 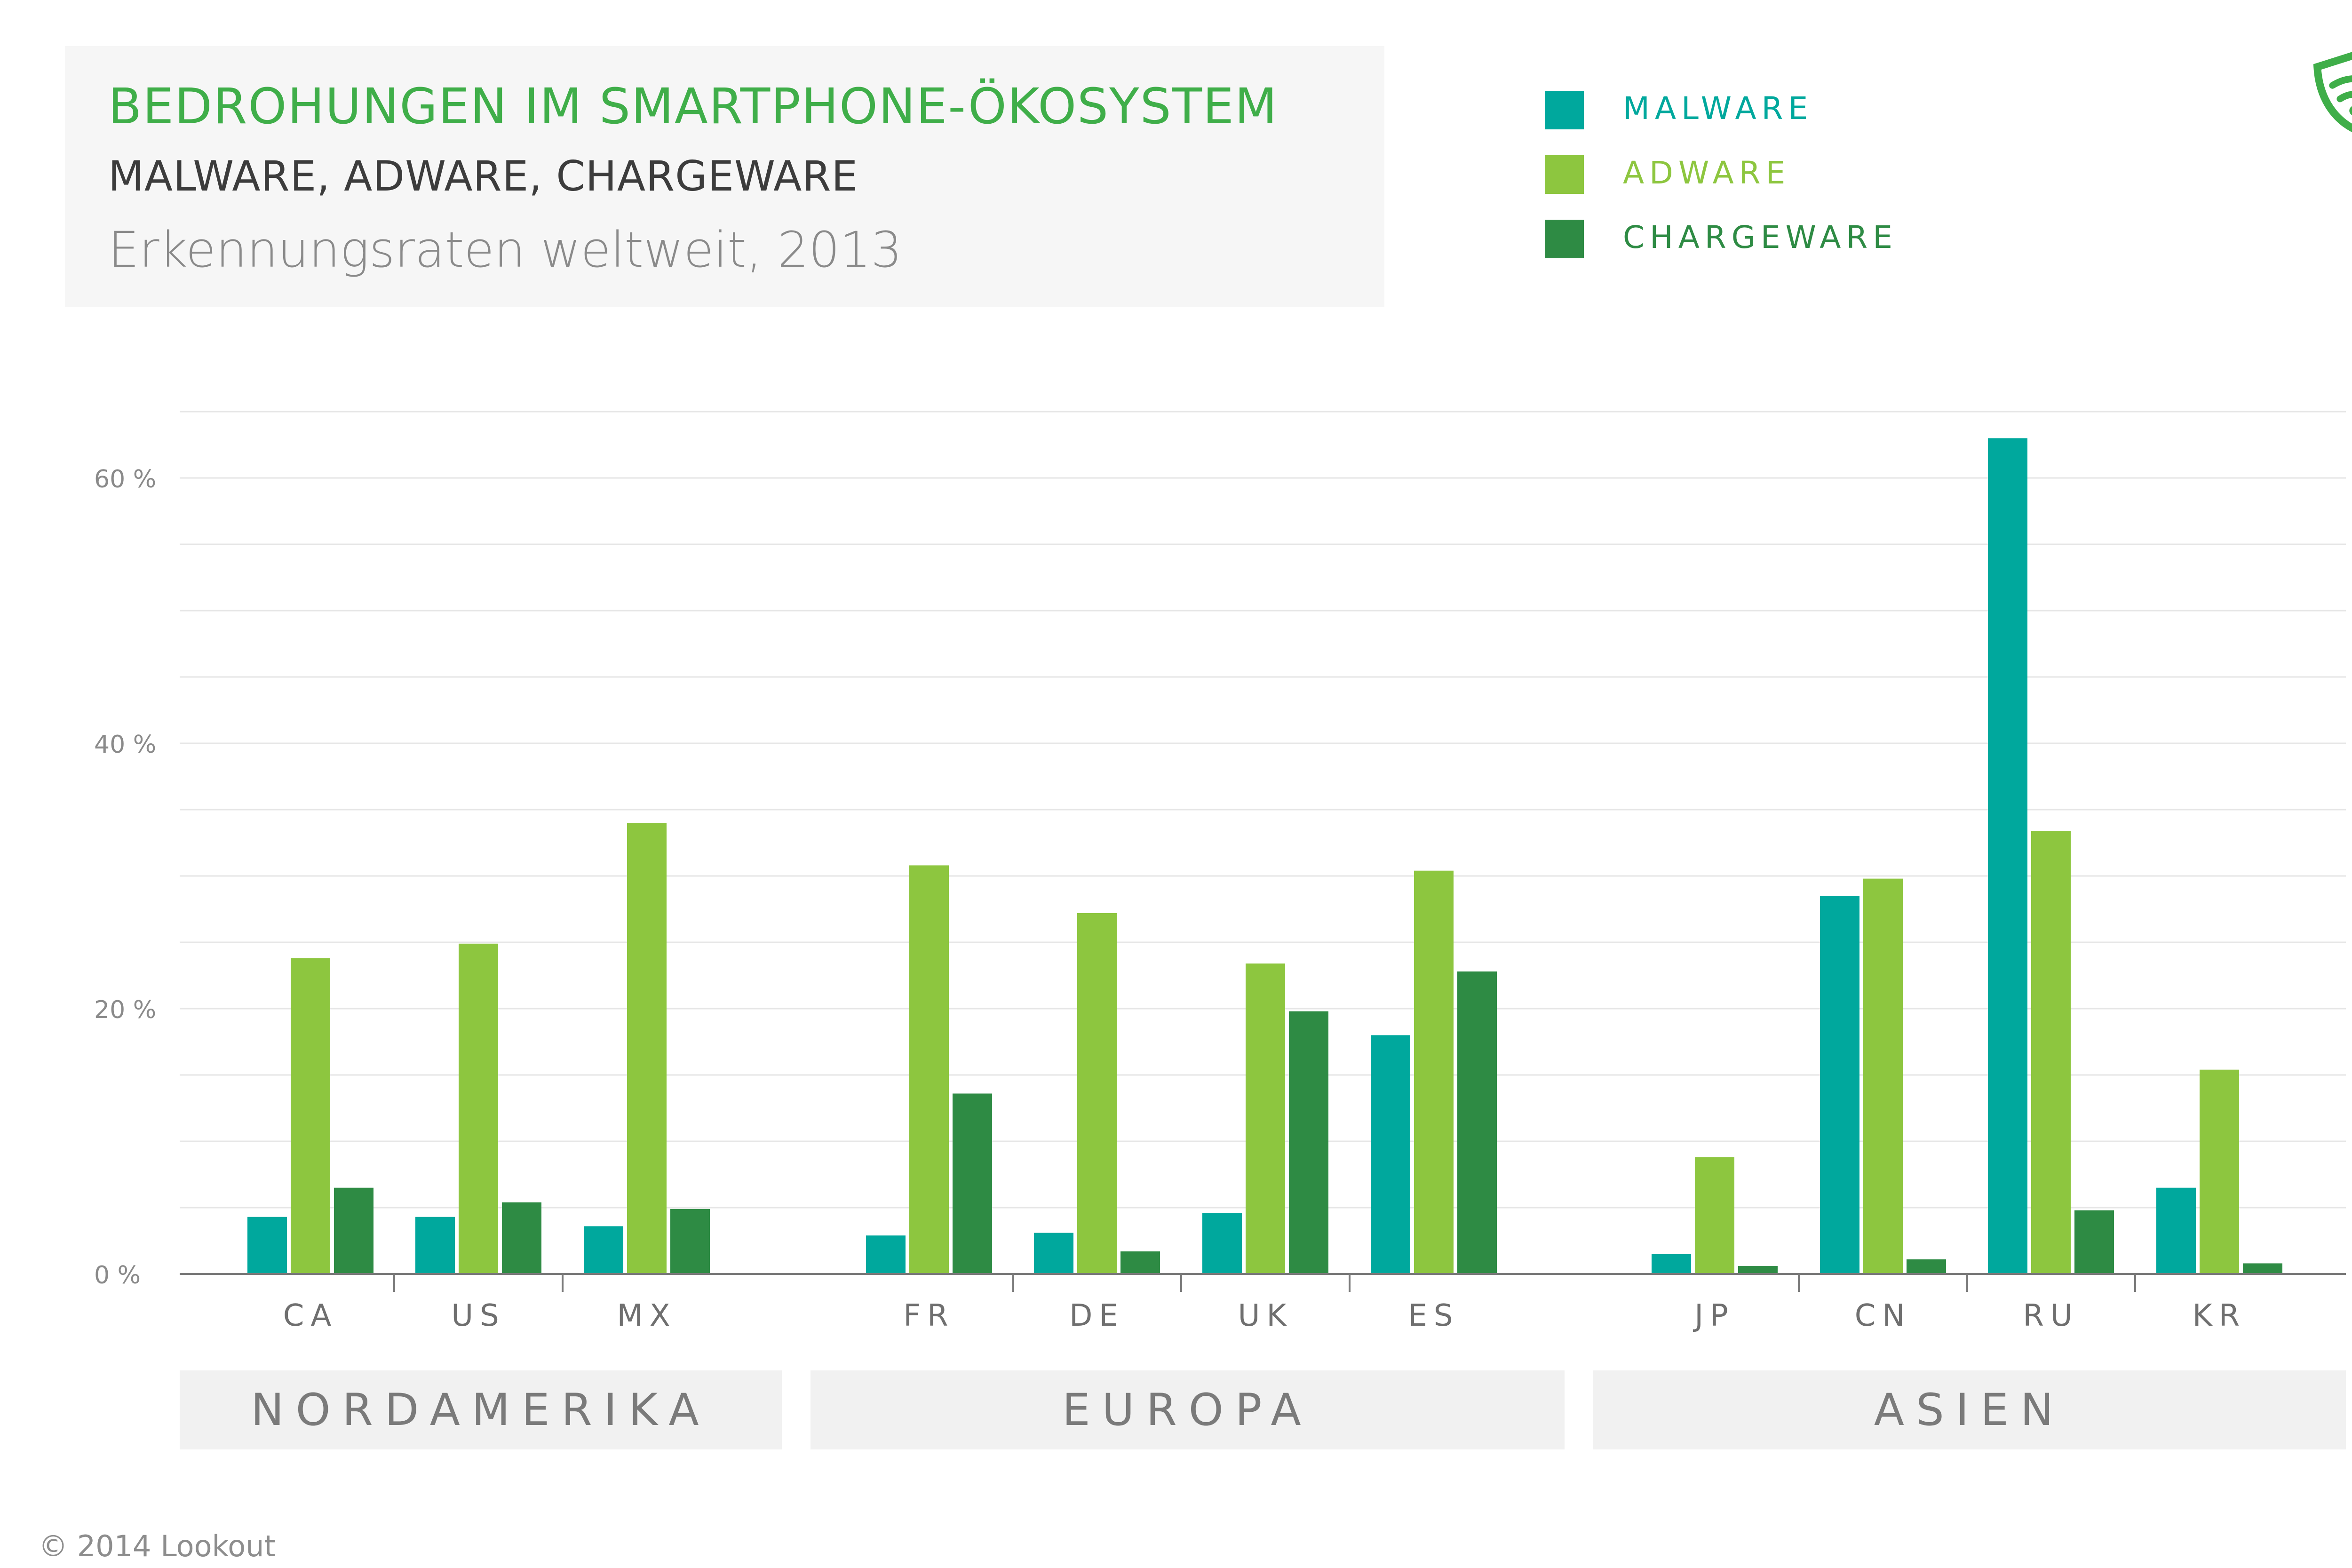 I want to click on y-tick-label: 20 %, so click(x=125, y=1010).